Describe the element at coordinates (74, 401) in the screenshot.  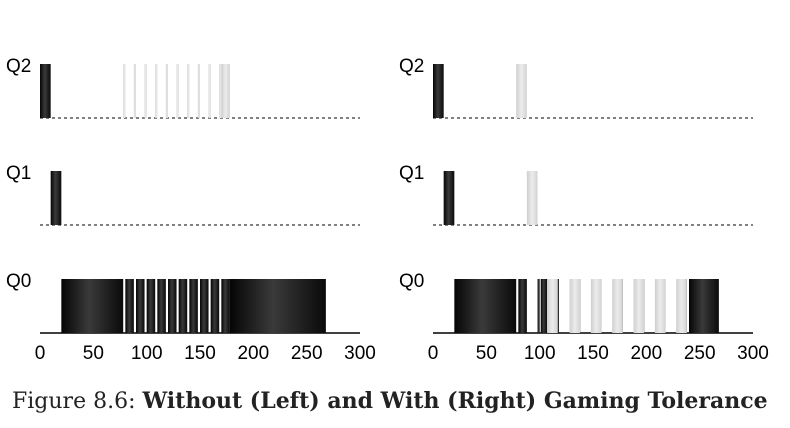
I see `caption-prefix: Figure 8.6:` at that location.